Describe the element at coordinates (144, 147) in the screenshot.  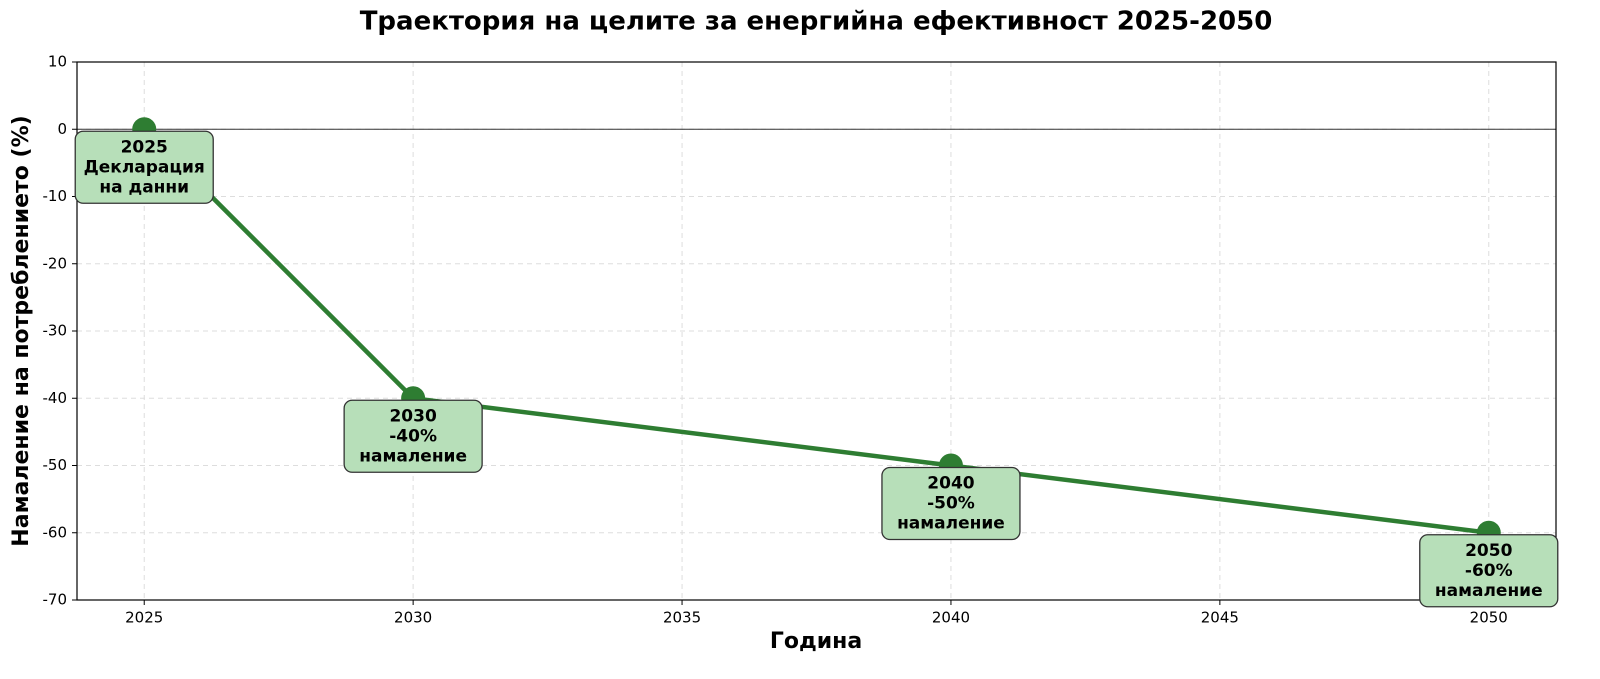
I see `label-text: 2025` at that location.